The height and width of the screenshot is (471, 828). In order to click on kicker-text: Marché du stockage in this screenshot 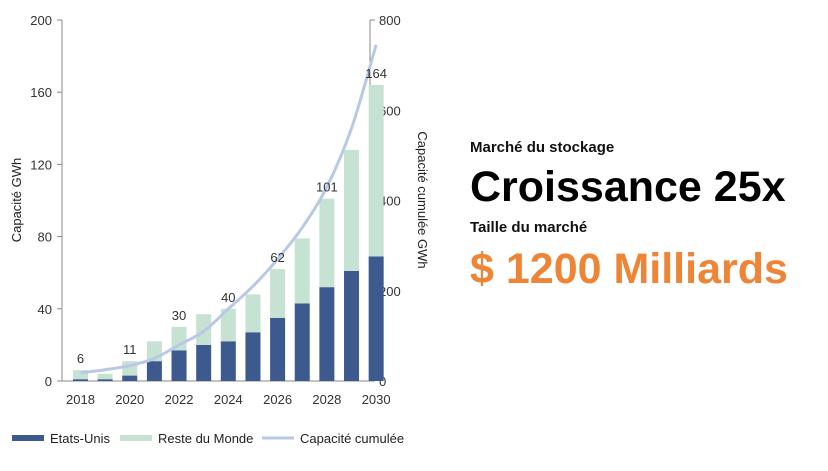, I will do `click(542, 147)`.